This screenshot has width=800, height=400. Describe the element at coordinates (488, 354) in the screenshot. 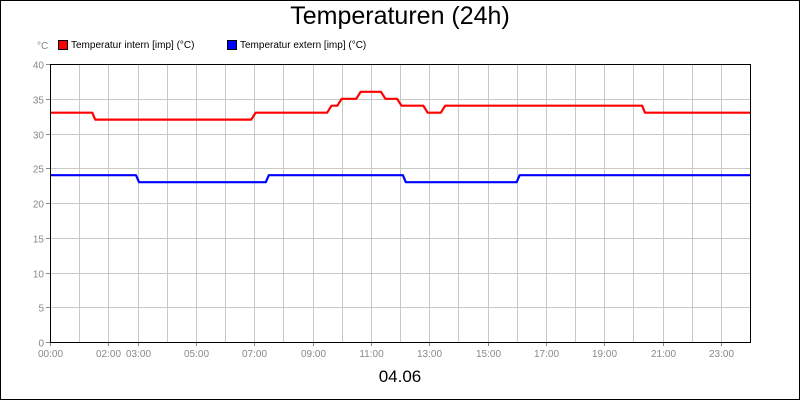

I see `x-tick-label: 15:00` at that location.